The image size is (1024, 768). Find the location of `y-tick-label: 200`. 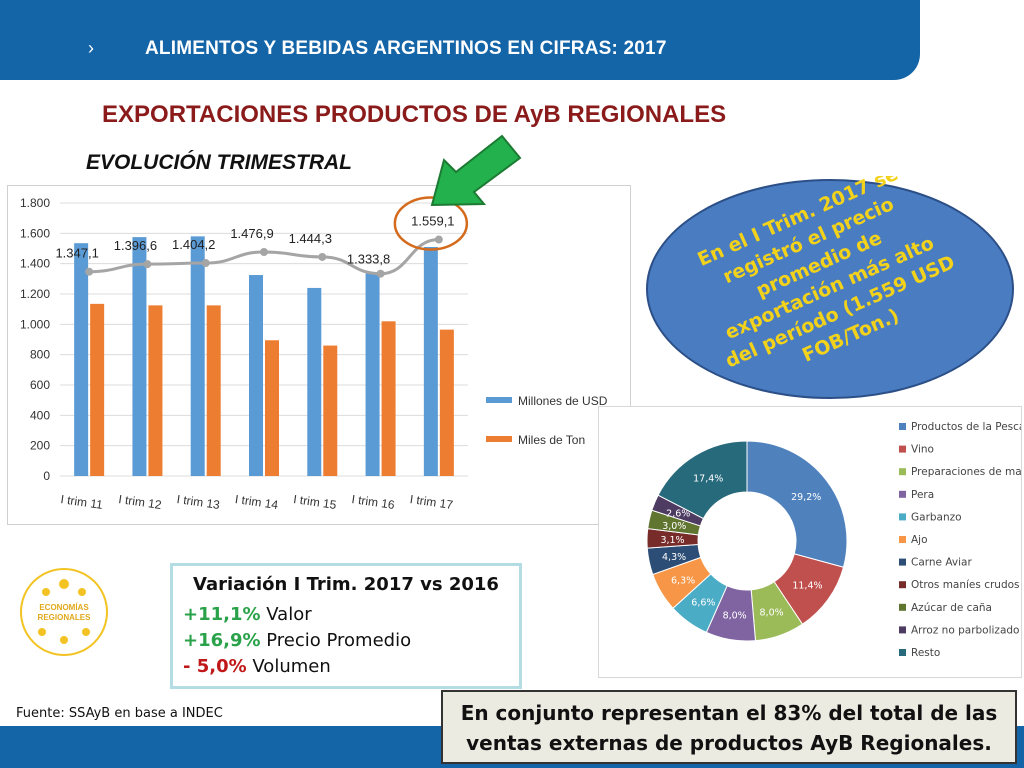

y-tick-label: 200 is located at coordinates (40, 446).